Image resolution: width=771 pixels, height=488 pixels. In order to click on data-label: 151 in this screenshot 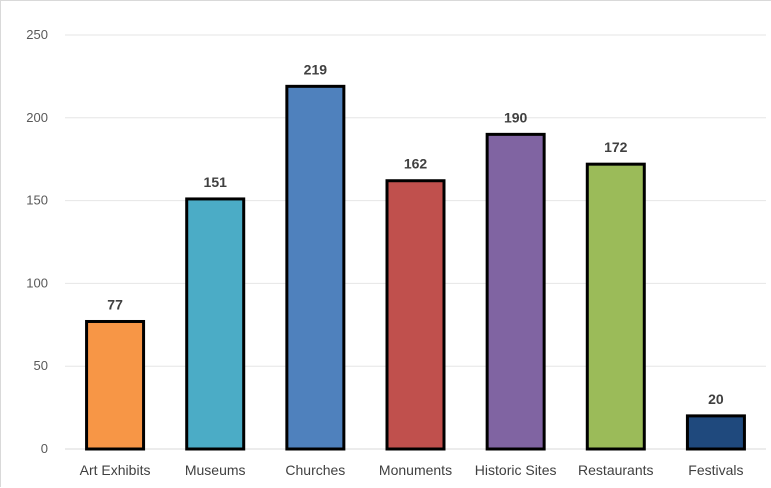, I will do `click(216, 182)`.